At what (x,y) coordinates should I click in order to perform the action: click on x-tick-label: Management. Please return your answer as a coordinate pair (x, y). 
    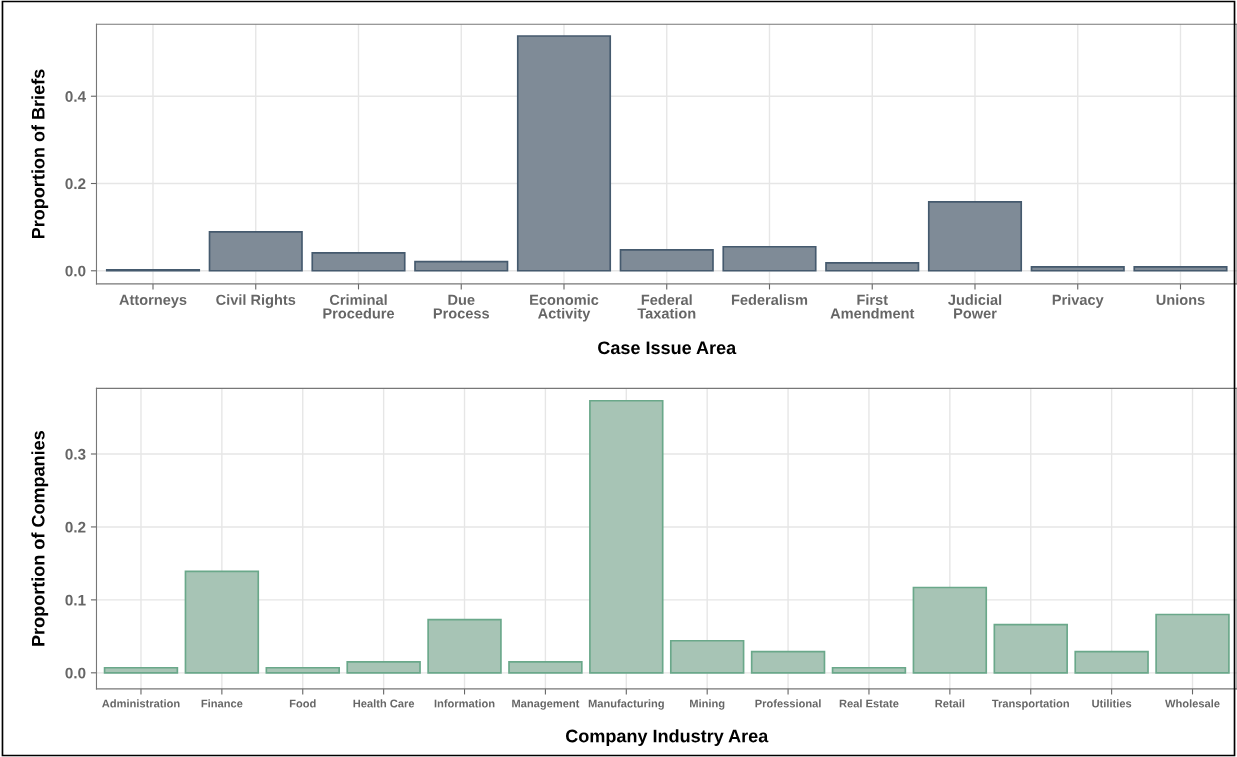
    Looking at the image, I should click on (546, 704).